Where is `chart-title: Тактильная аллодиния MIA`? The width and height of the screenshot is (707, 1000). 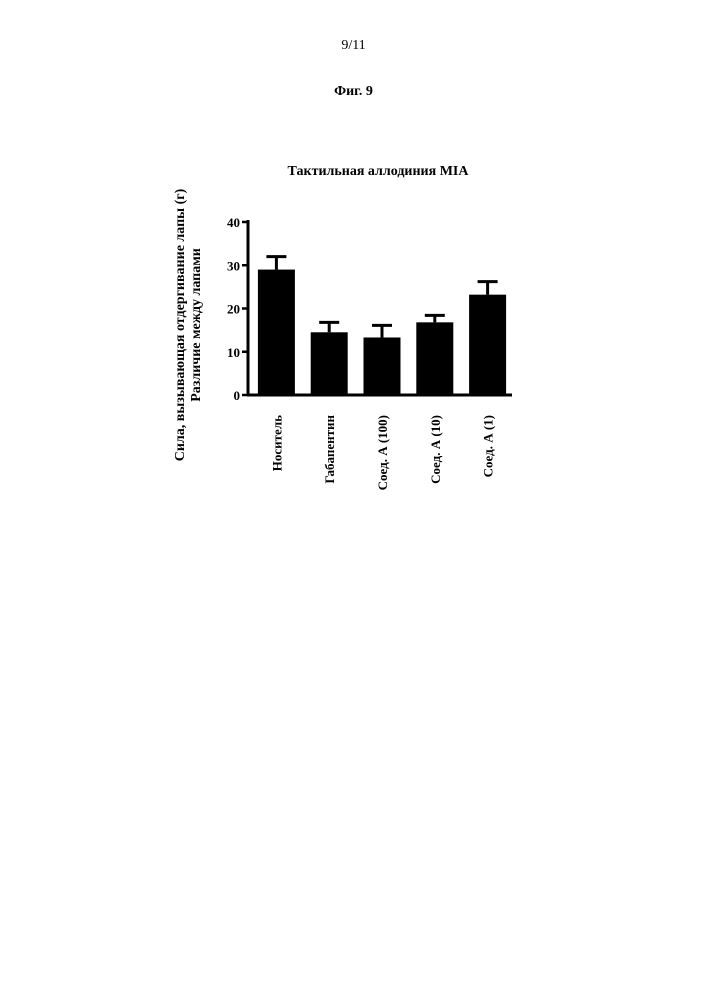 chart-title: Тактильная аллодиния MIA is located at coordinates (379, 171).